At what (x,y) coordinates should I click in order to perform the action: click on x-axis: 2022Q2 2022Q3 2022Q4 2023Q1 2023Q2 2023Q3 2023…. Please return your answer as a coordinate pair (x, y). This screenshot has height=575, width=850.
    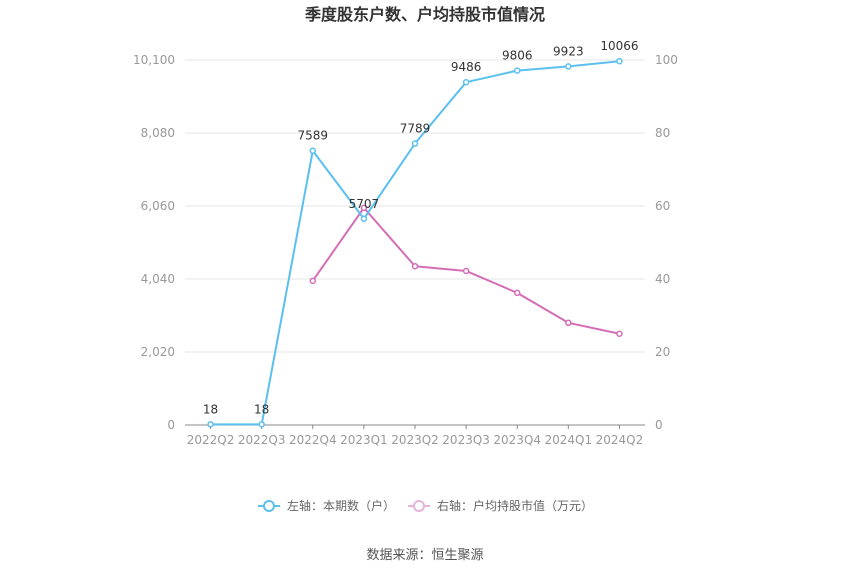
    Looking at the image, I should click on (415, 436).